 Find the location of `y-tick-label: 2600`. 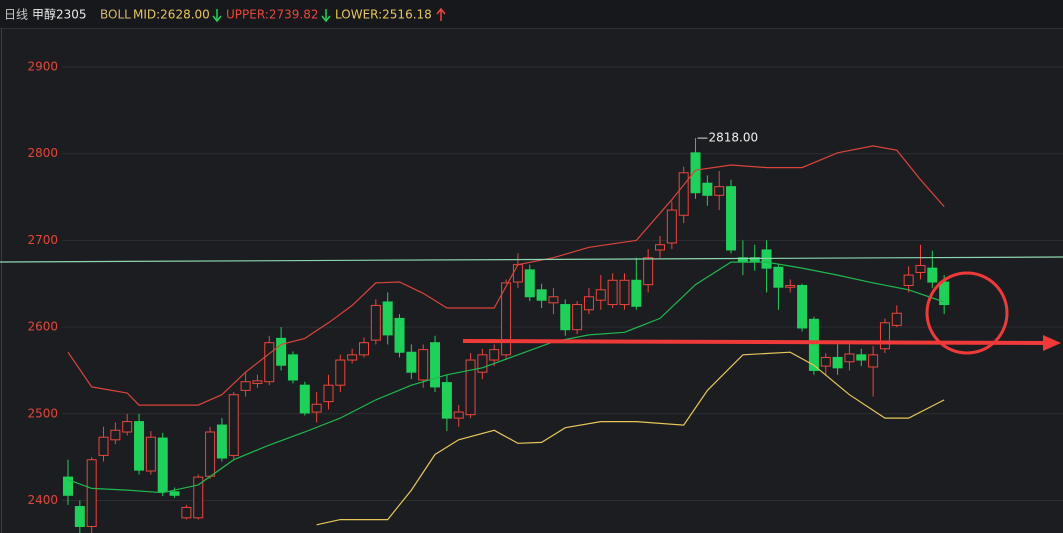

y-tick-label: 2600 is located at coordinates (42, 327).